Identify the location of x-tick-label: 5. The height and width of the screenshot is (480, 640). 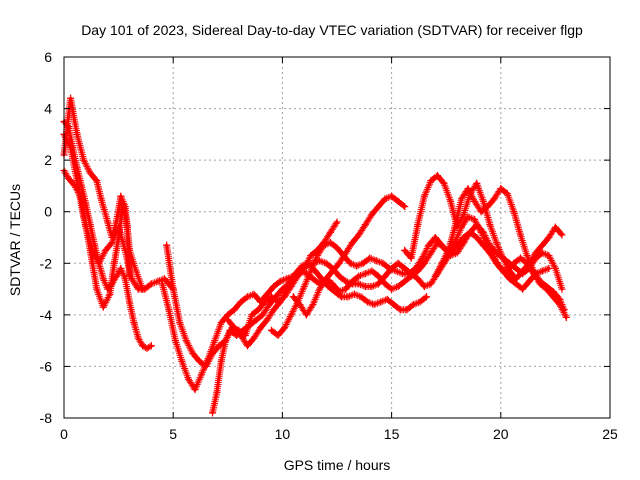
(173, 434).